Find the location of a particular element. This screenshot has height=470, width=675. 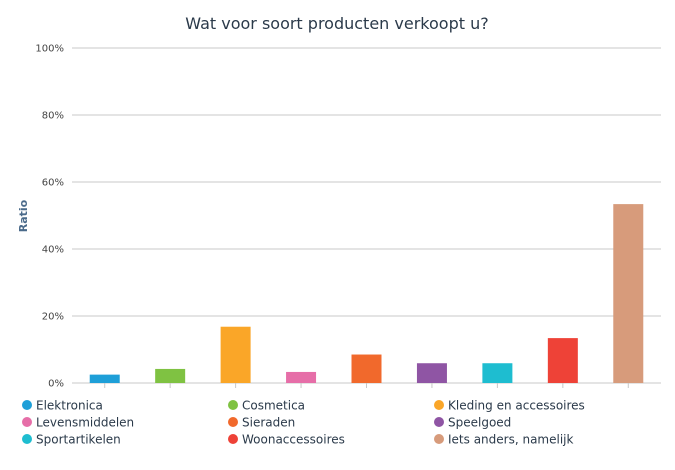

y-tick-label: 80% is located at coordinates (53, 116).